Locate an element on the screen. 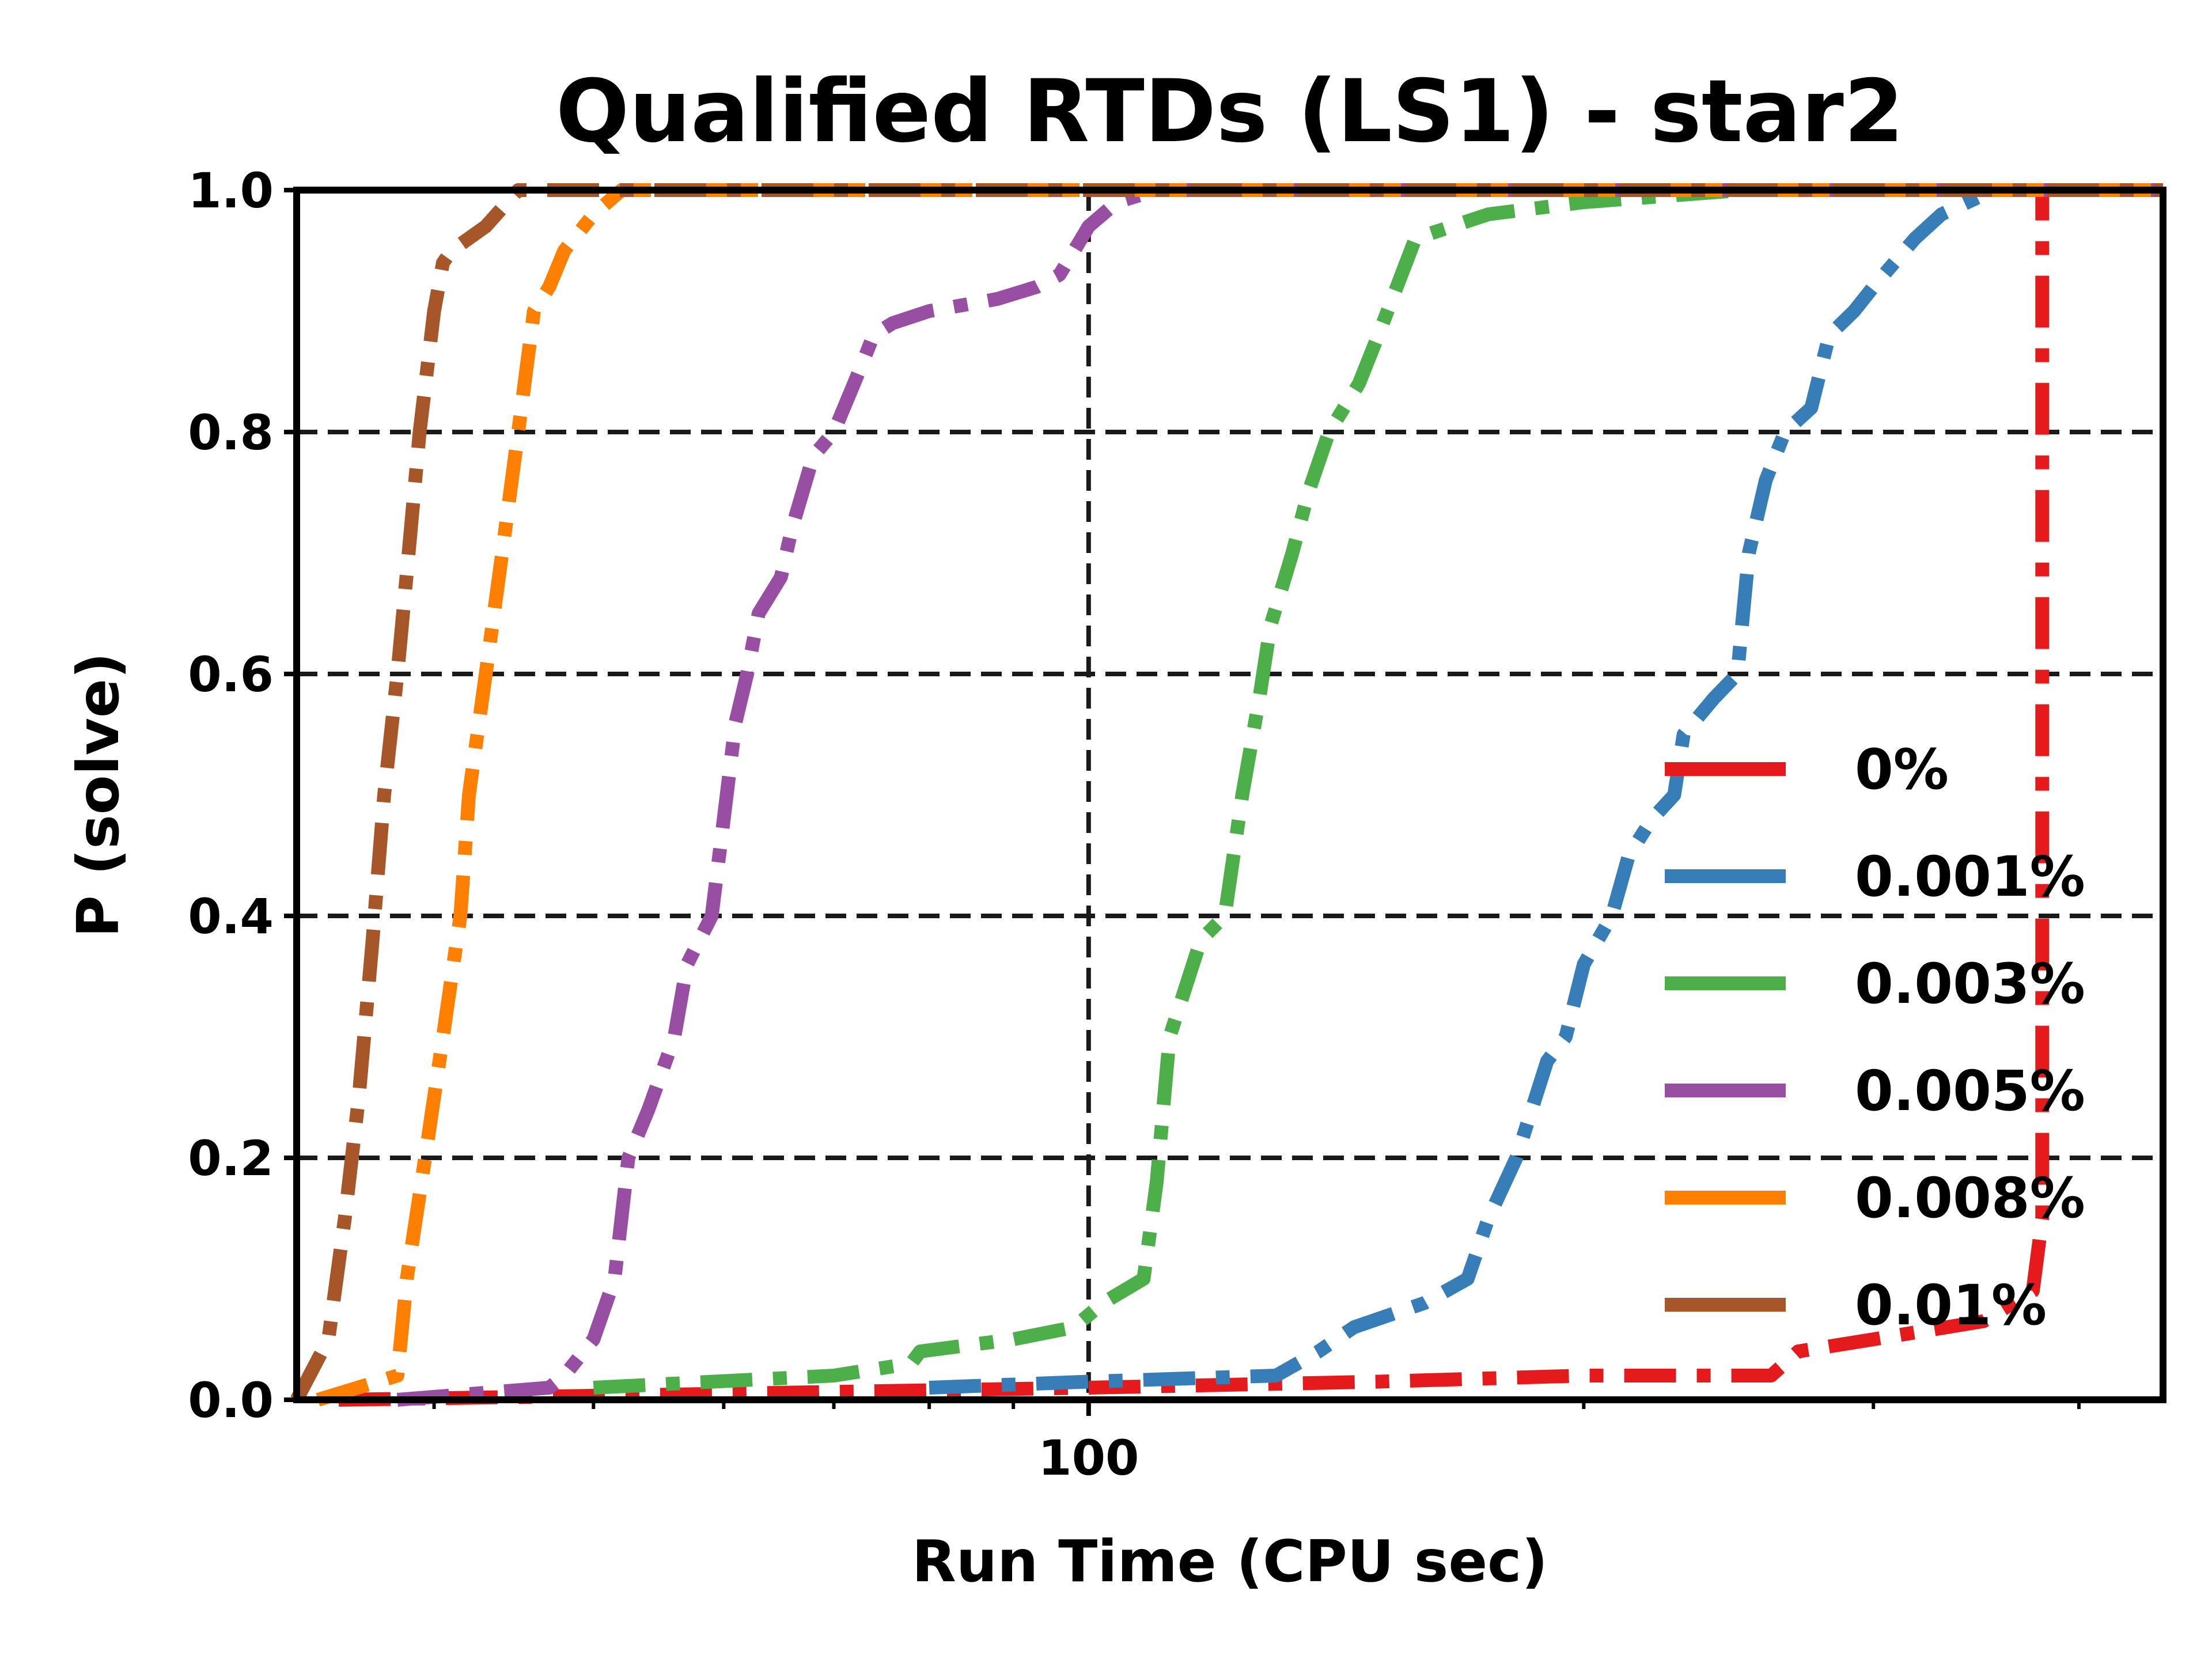 This screenshot has width=2212, height=1659. x-axis-label: Run Time (CPU sec) is located at coordinates (1230, 1561).